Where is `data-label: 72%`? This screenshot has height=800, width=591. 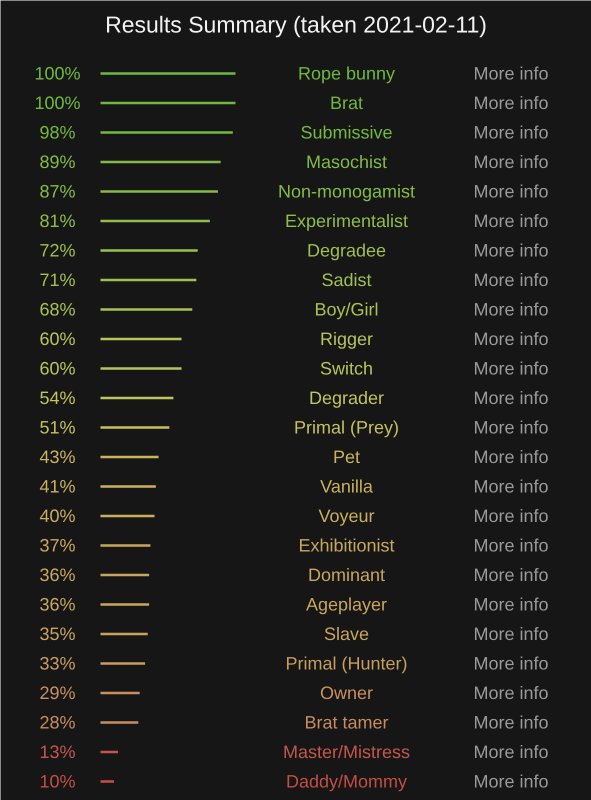
data-label: 72% is located at coordinates (57, 250).